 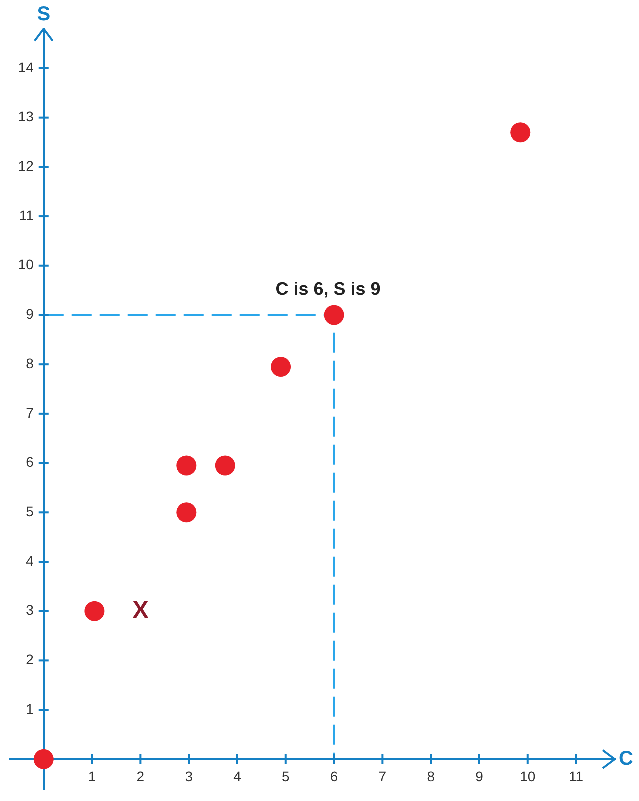 What do you see at coordinates (26, 166) in the screenshot?
I see `y-tick-label: 12` at bounding box center [26, 166].